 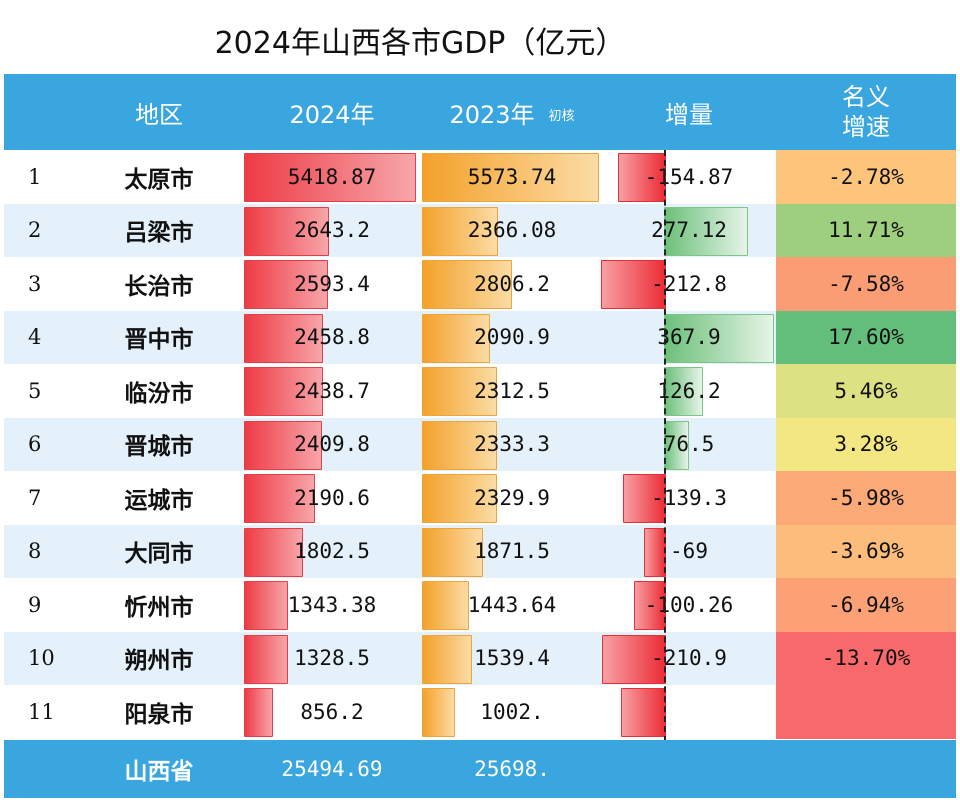 What do you see at coordinates (35, 604) in the screenshot?
I see `rank-cell: 9` at bounding box center [35, 604].